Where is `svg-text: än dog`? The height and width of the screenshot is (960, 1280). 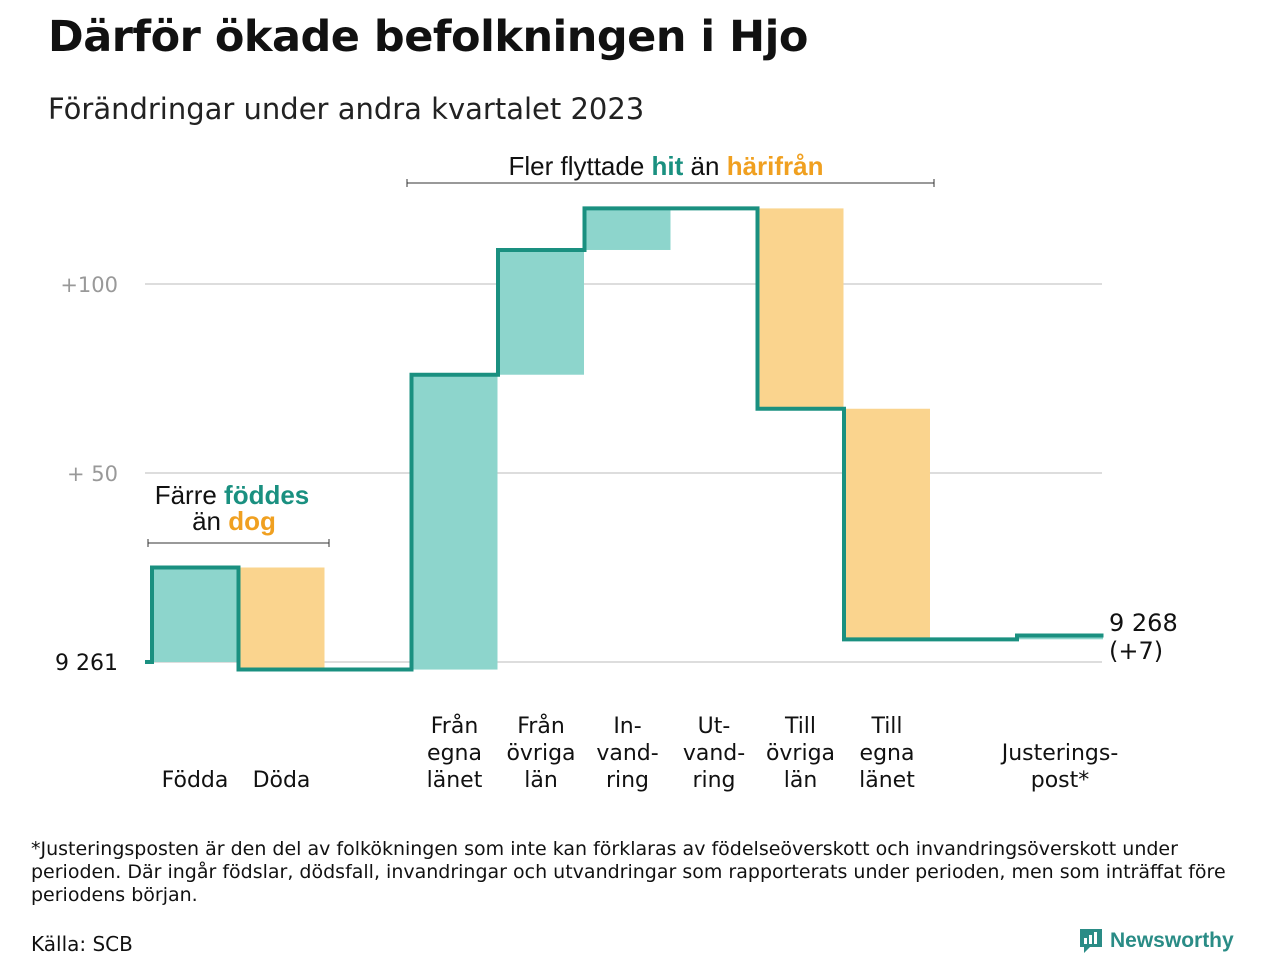 svg-text: än dog is located at coordinates (234, 521).